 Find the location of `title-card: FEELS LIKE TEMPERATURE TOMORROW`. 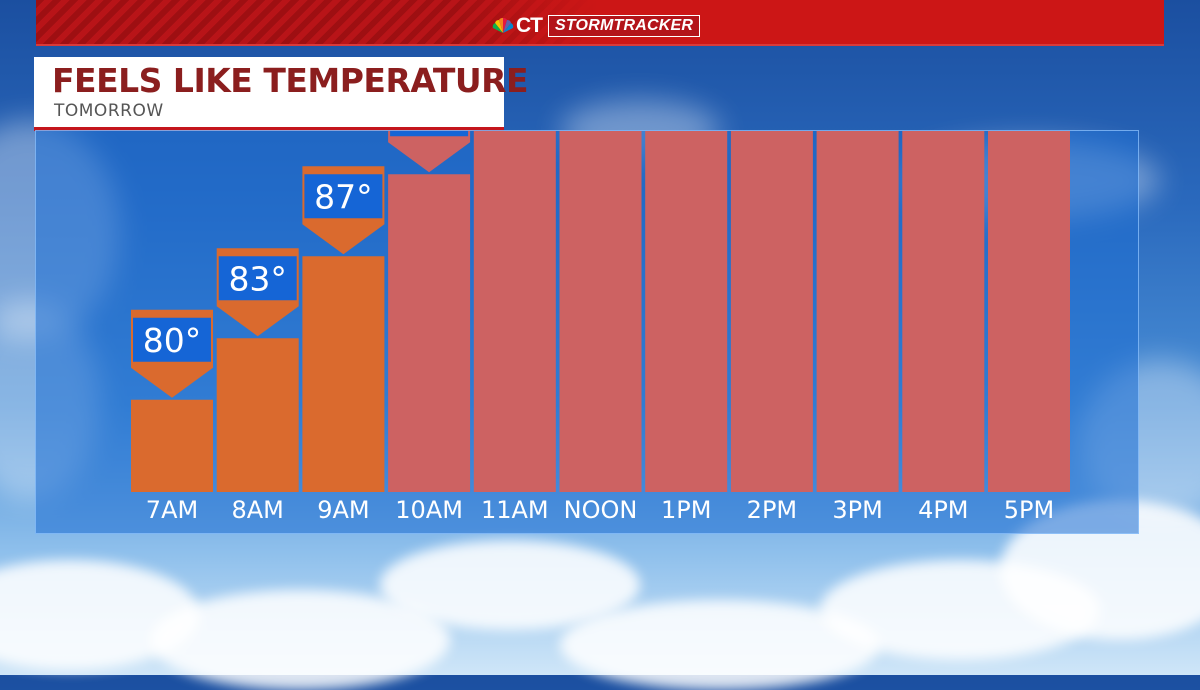

title-card: FEELS LIKE TEMPERATURE TOMORROW is located at coordinates (281, 94).